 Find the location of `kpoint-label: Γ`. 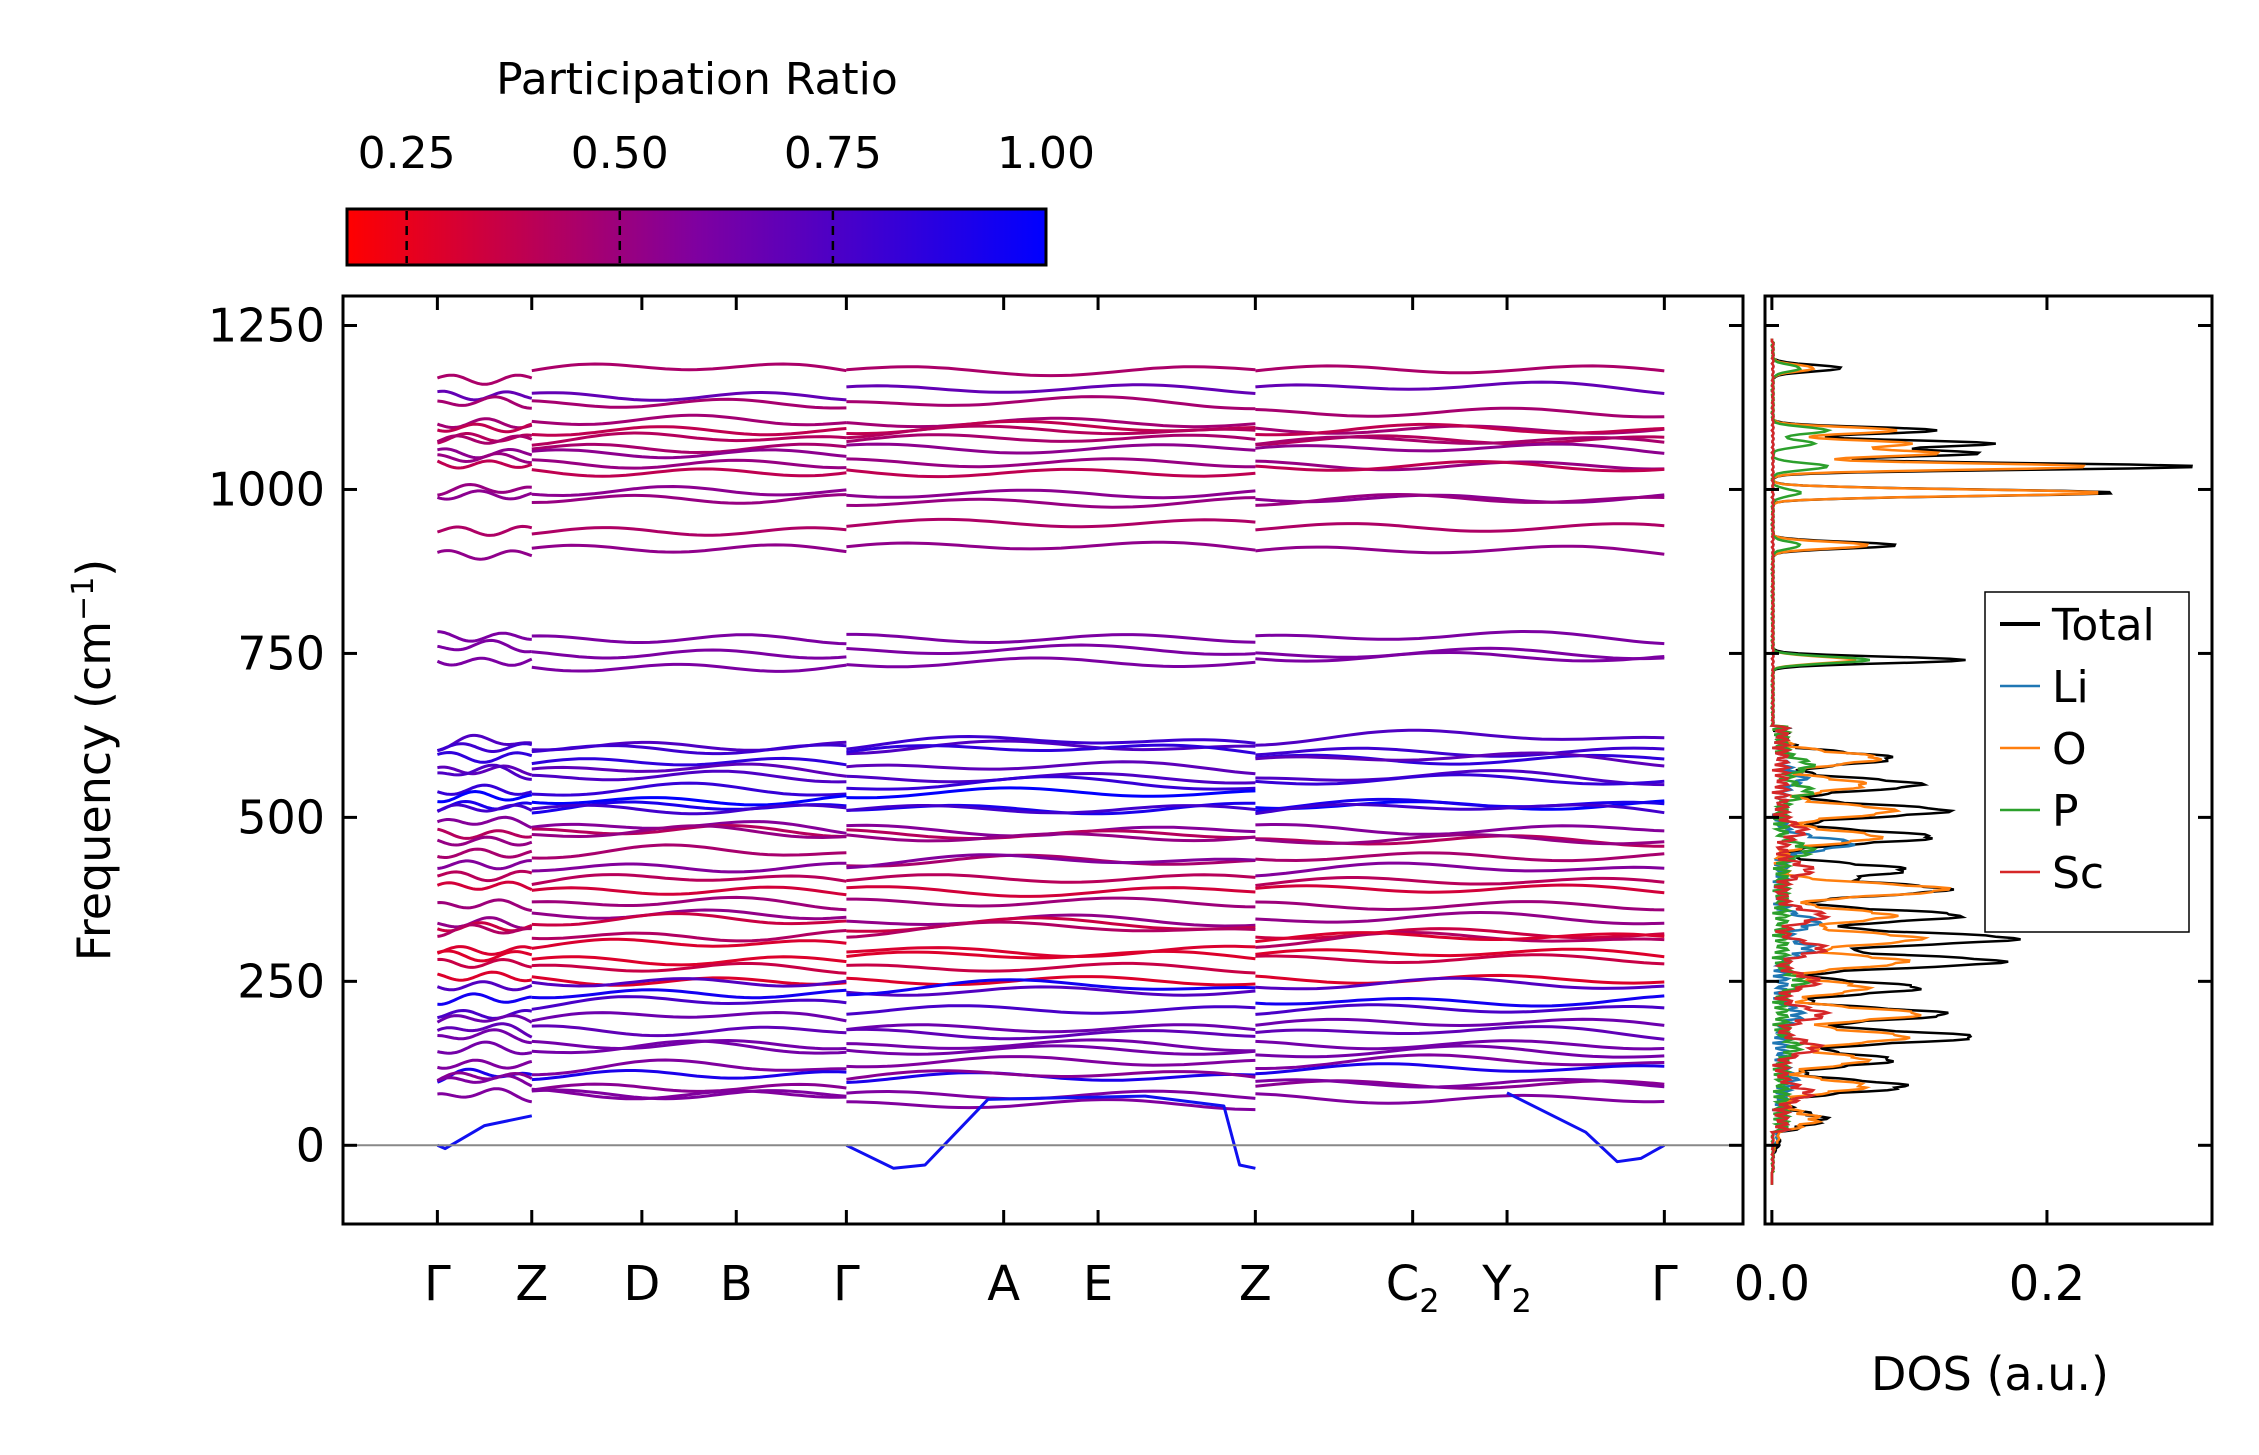

kpoint-label: Γ is located at coordinates (846, 1284).